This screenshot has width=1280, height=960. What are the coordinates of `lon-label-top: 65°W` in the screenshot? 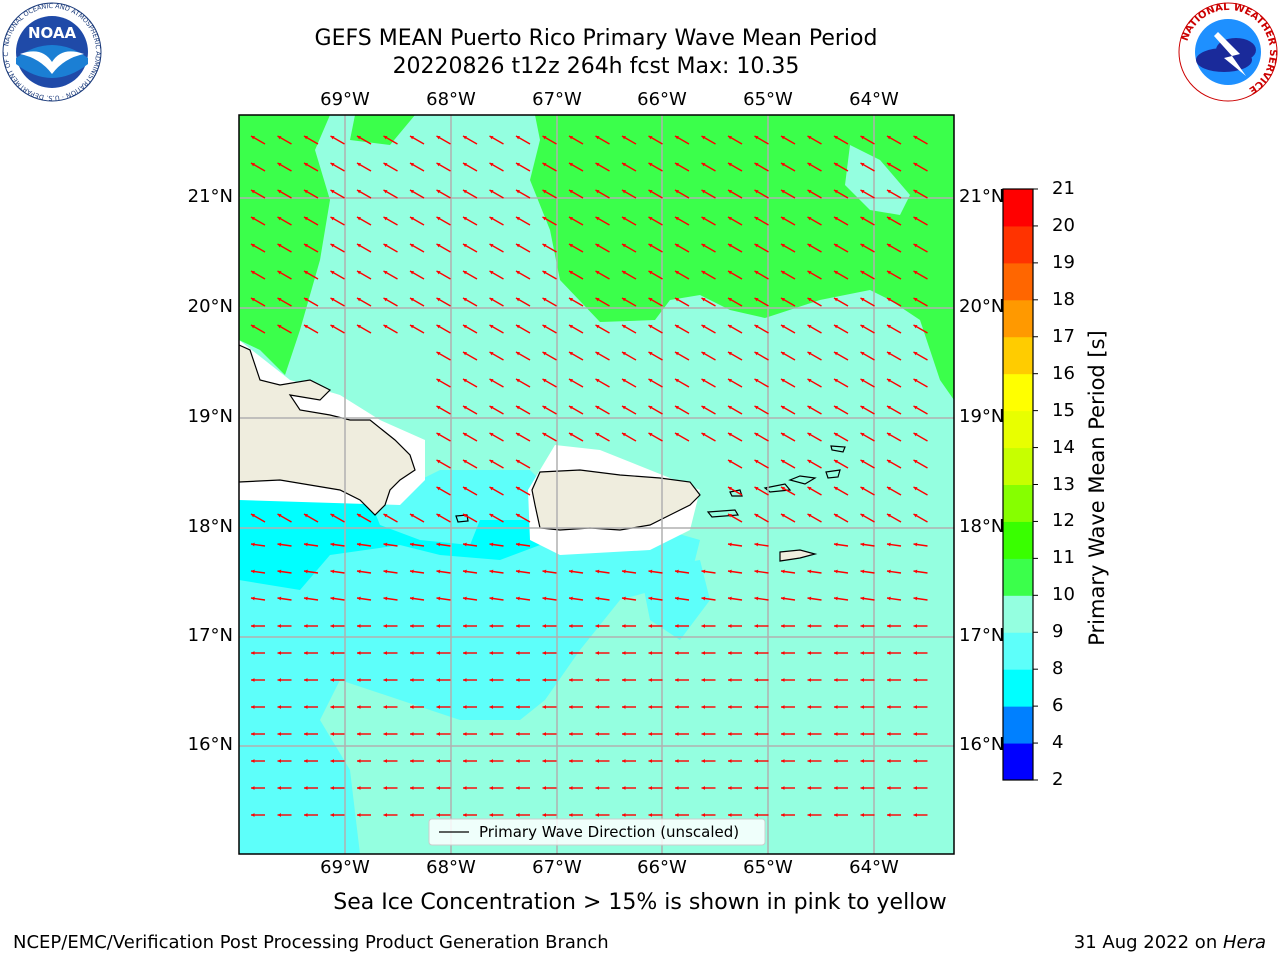 It's located at (768, 99).